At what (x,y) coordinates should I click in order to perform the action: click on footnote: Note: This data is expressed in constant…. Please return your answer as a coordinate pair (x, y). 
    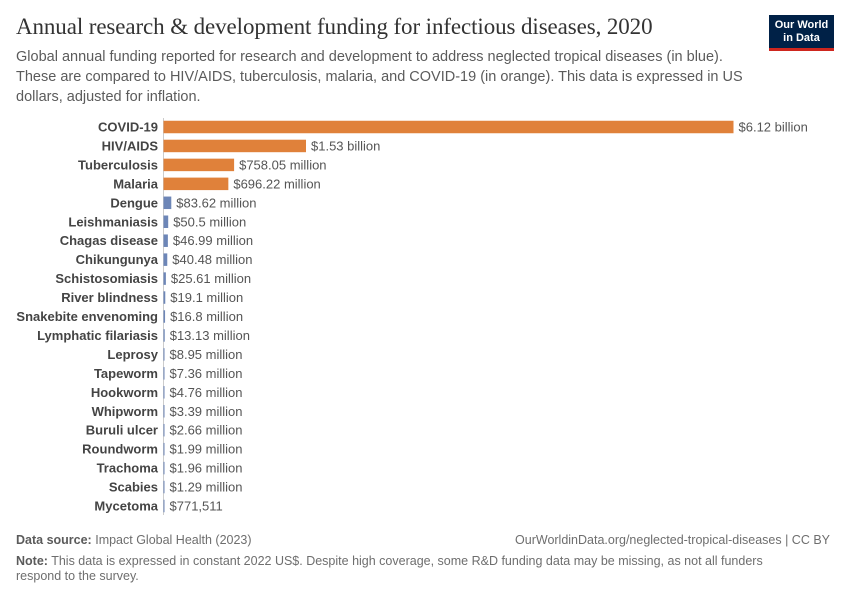
    Looking at the image, I should click on (411, 569).